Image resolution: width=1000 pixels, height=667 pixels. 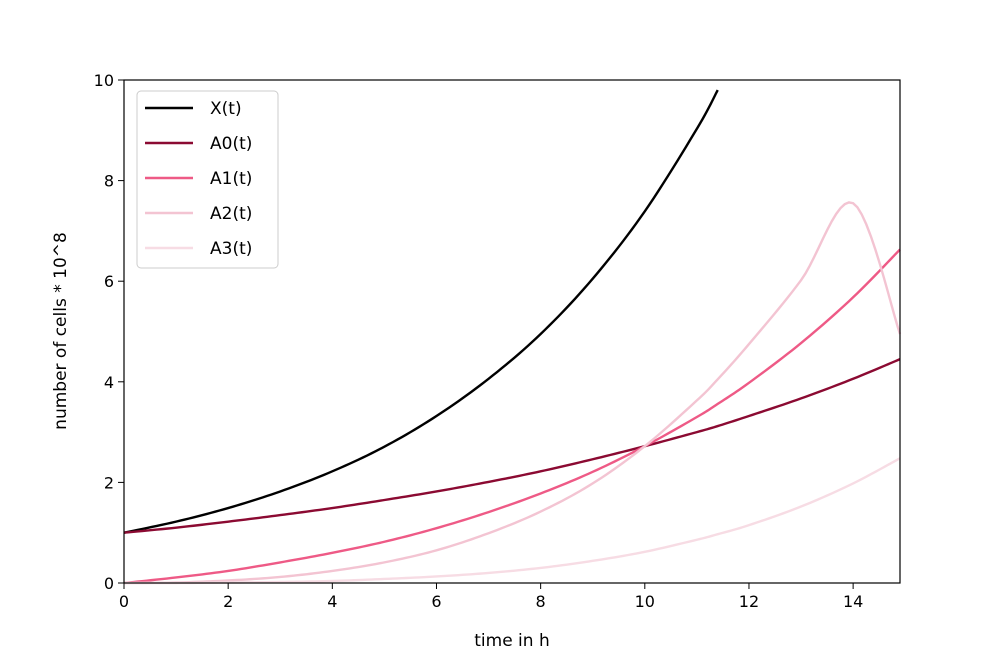 I want to click on series-line-a3t, so click(x=512, y=521).